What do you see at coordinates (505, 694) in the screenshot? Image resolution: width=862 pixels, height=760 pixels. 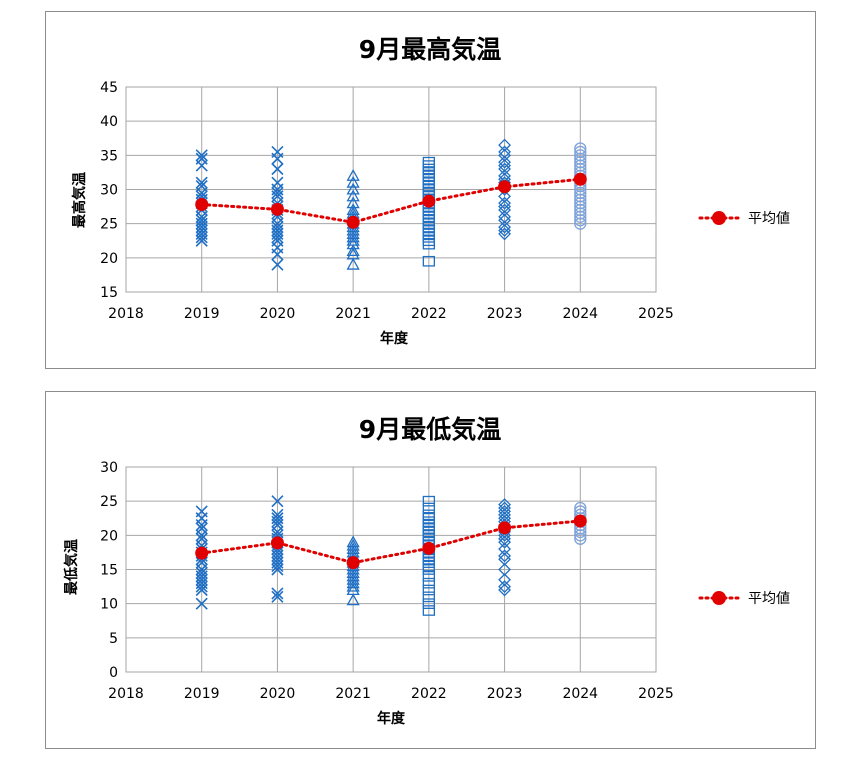 I see `x-tick-label: 2023` at bounding box center [505, 694].